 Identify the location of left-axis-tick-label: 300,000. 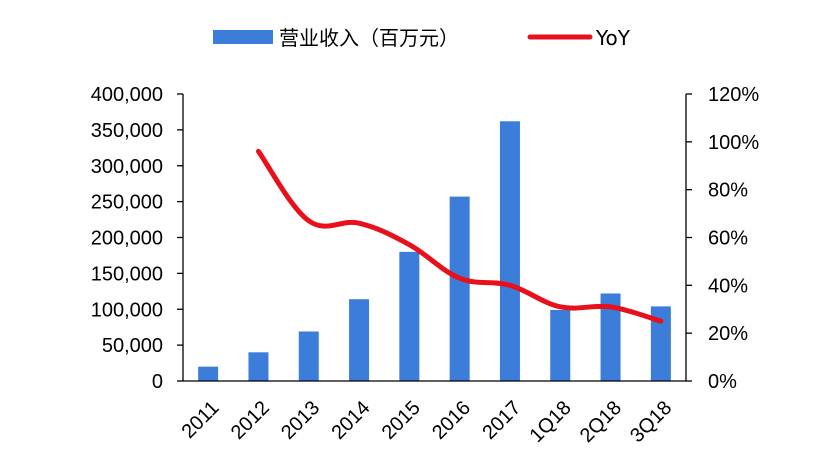
(127, 167).